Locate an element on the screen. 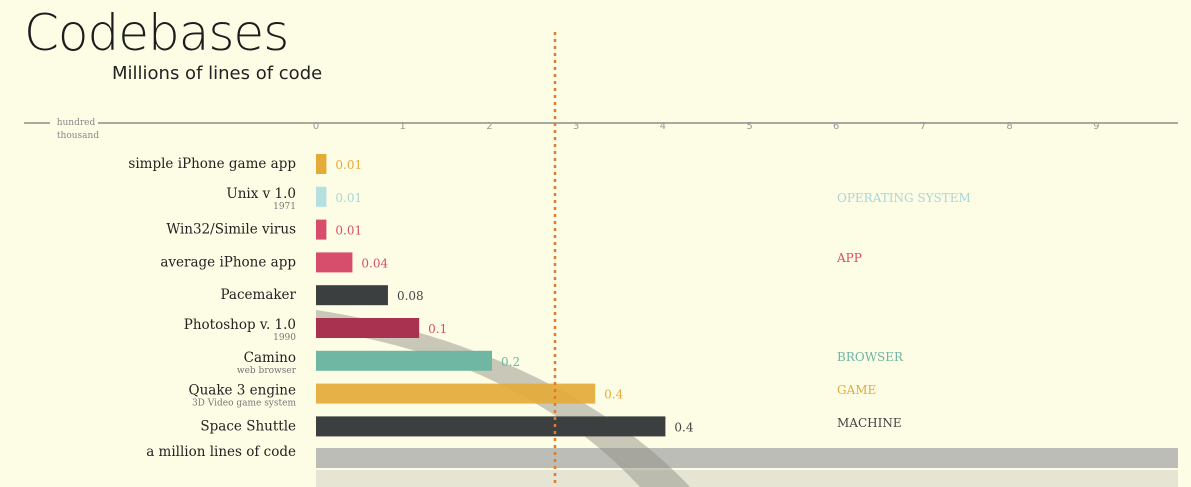 This screenshot has height=487, width=1191. bar-category-label: Space Shuttle is located at coordinates (248, 426).